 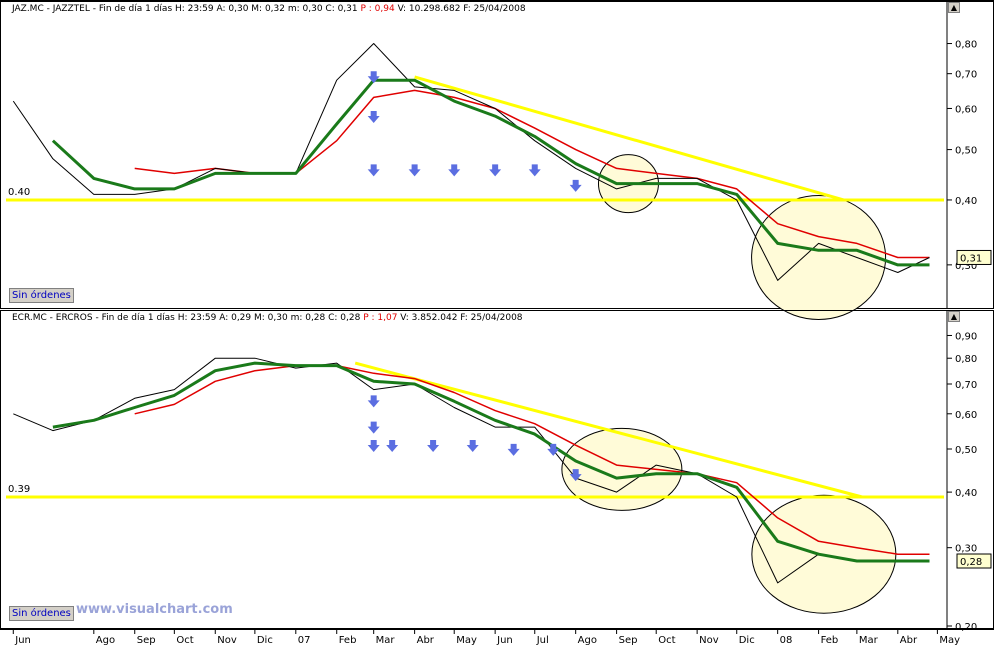 What do you see at coordinates (19, 489) in the screenshot?
I see `support-label: 0.39` at bounding box center [19, 489].